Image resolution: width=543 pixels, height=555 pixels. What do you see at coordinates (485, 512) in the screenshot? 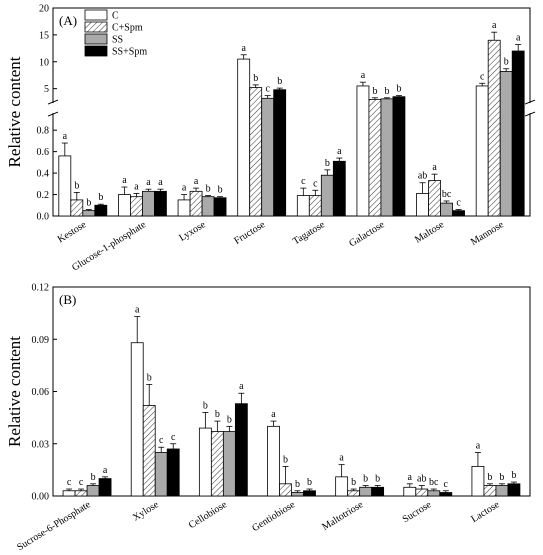
I see `x-tick-label: Lactose` at bounding box center [485, 512].